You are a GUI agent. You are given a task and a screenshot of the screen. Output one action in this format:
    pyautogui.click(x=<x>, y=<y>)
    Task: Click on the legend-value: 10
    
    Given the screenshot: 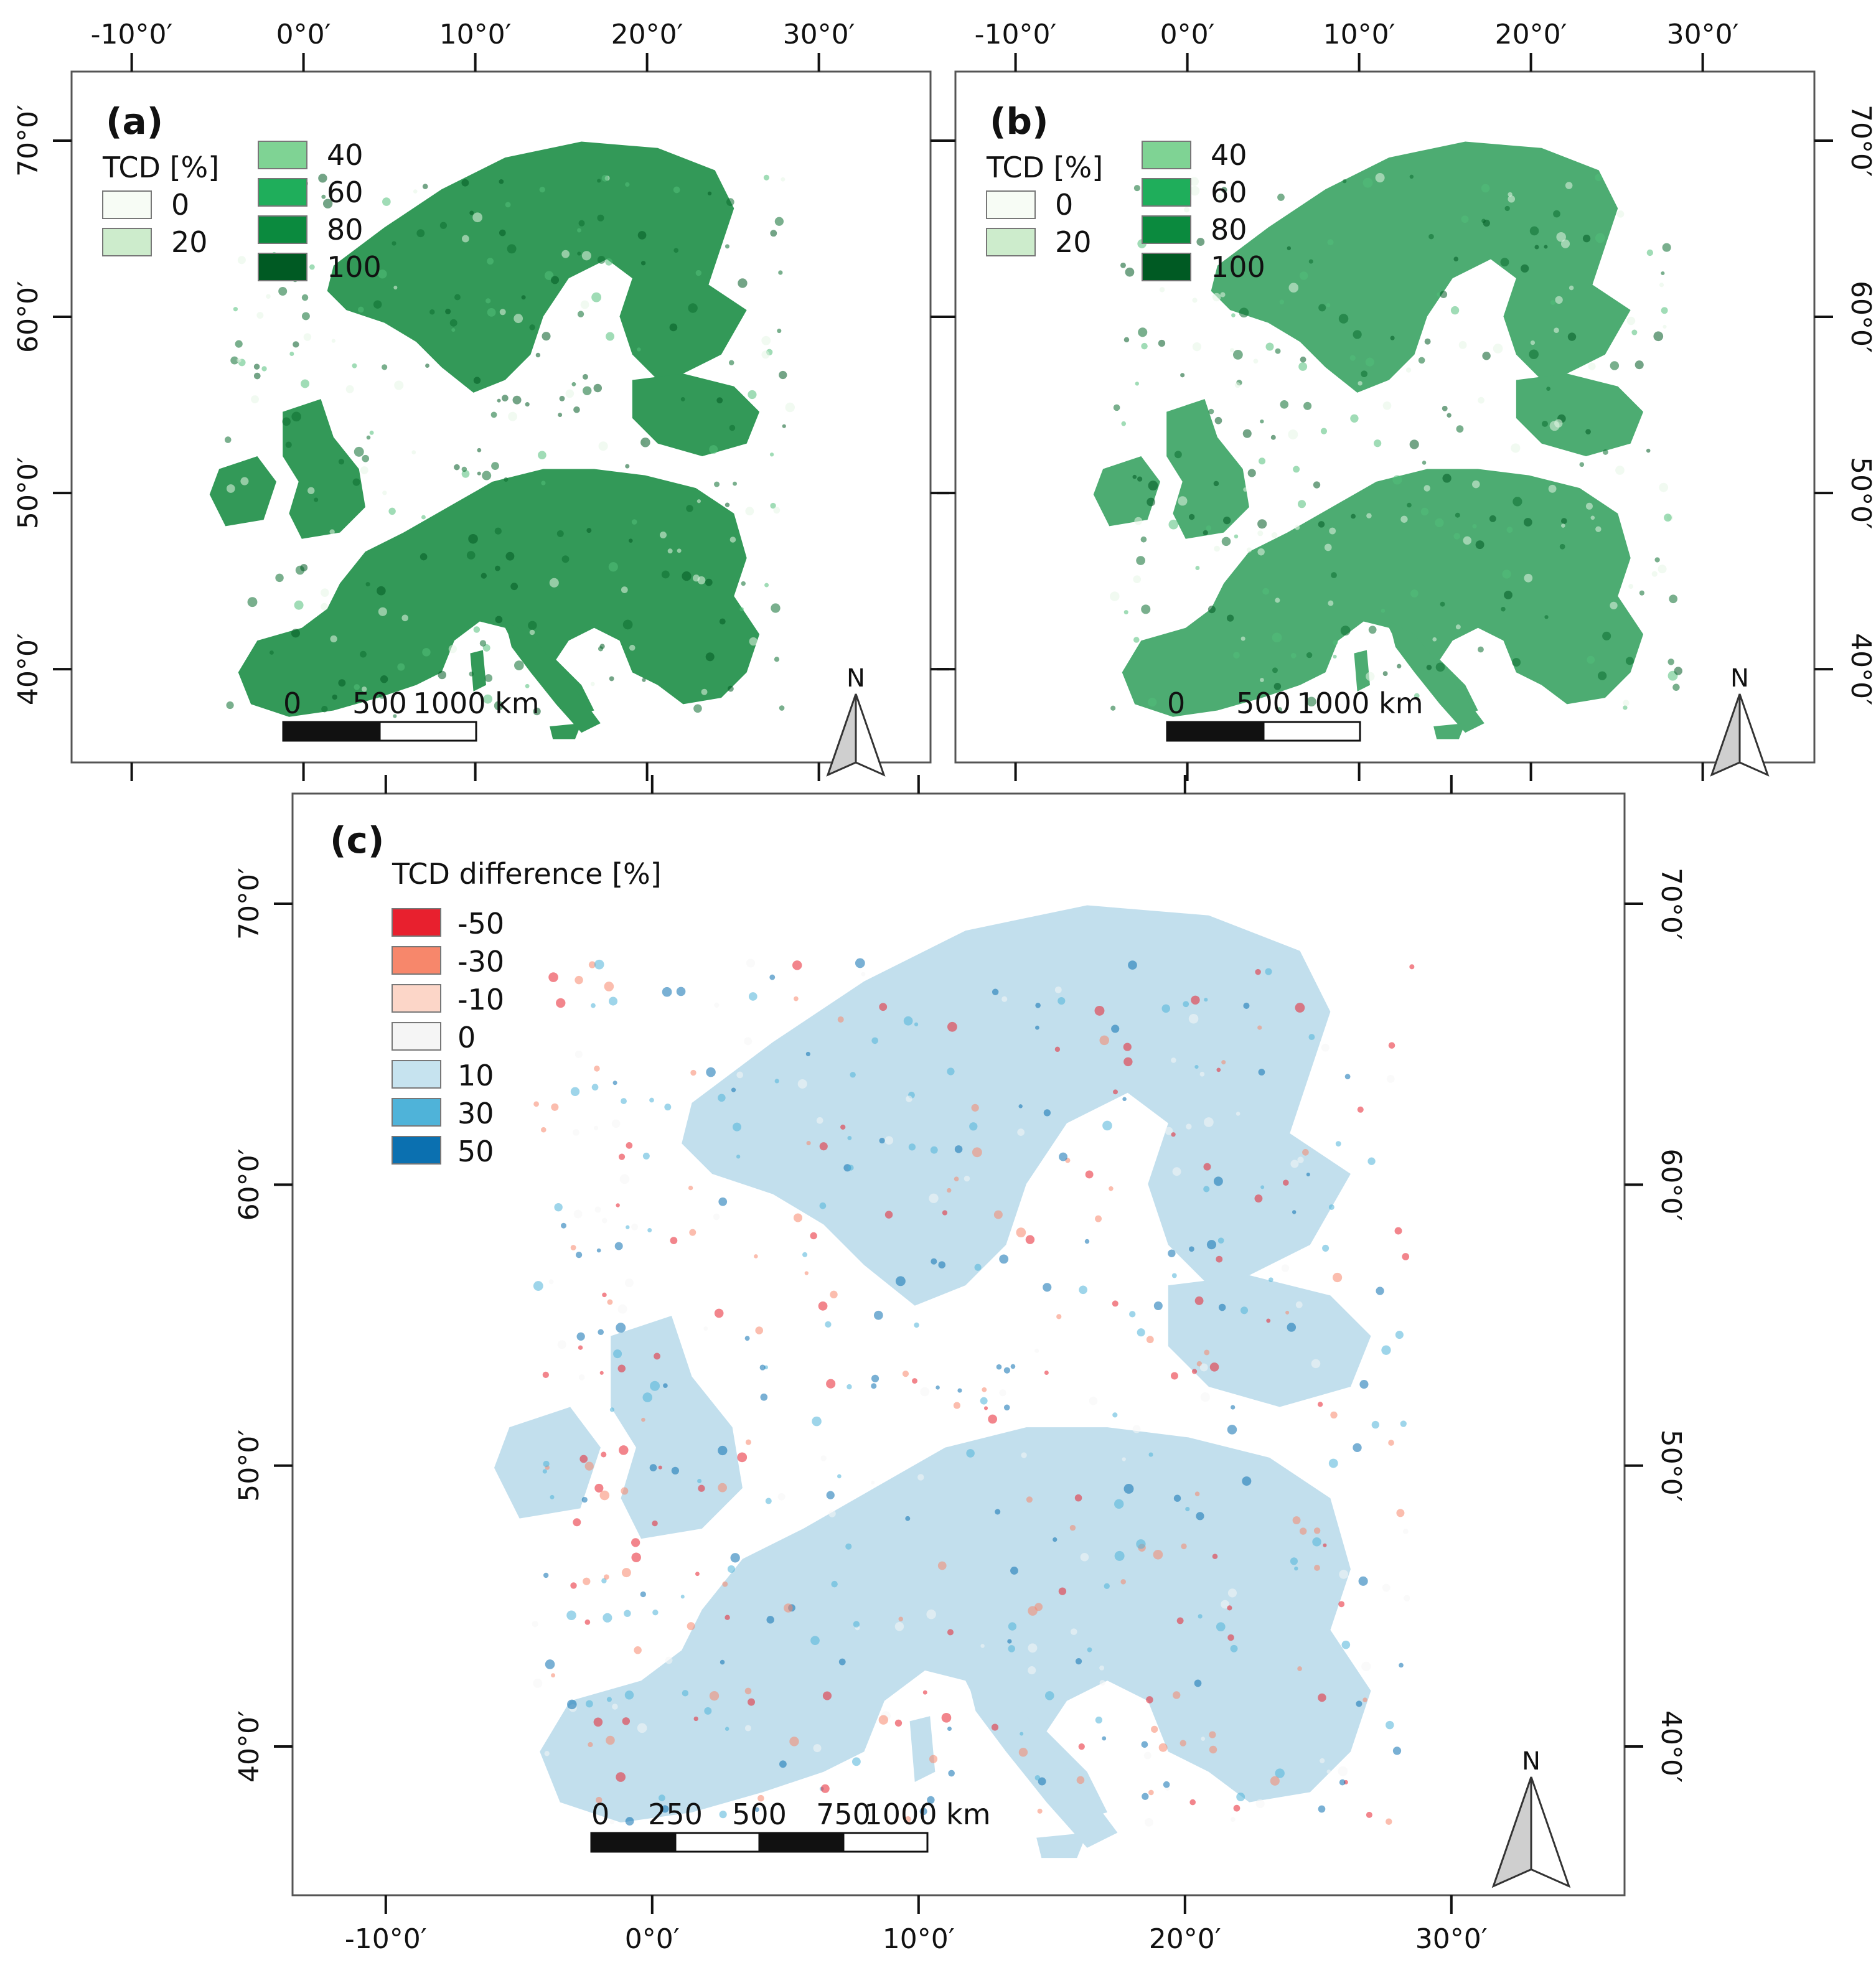 What is the action you would take?
    pyautogui.click(x=475, y=1075)
    